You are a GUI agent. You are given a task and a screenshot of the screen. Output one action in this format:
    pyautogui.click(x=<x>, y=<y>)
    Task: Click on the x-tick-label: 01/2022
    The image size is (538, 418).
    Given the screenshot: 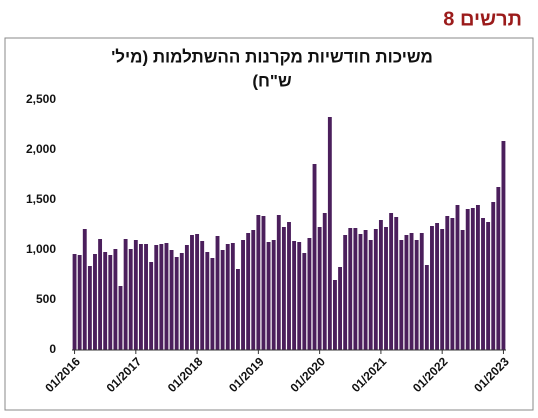 What is the action you would take?
    pyautogui.click(x=430, y=374)
    